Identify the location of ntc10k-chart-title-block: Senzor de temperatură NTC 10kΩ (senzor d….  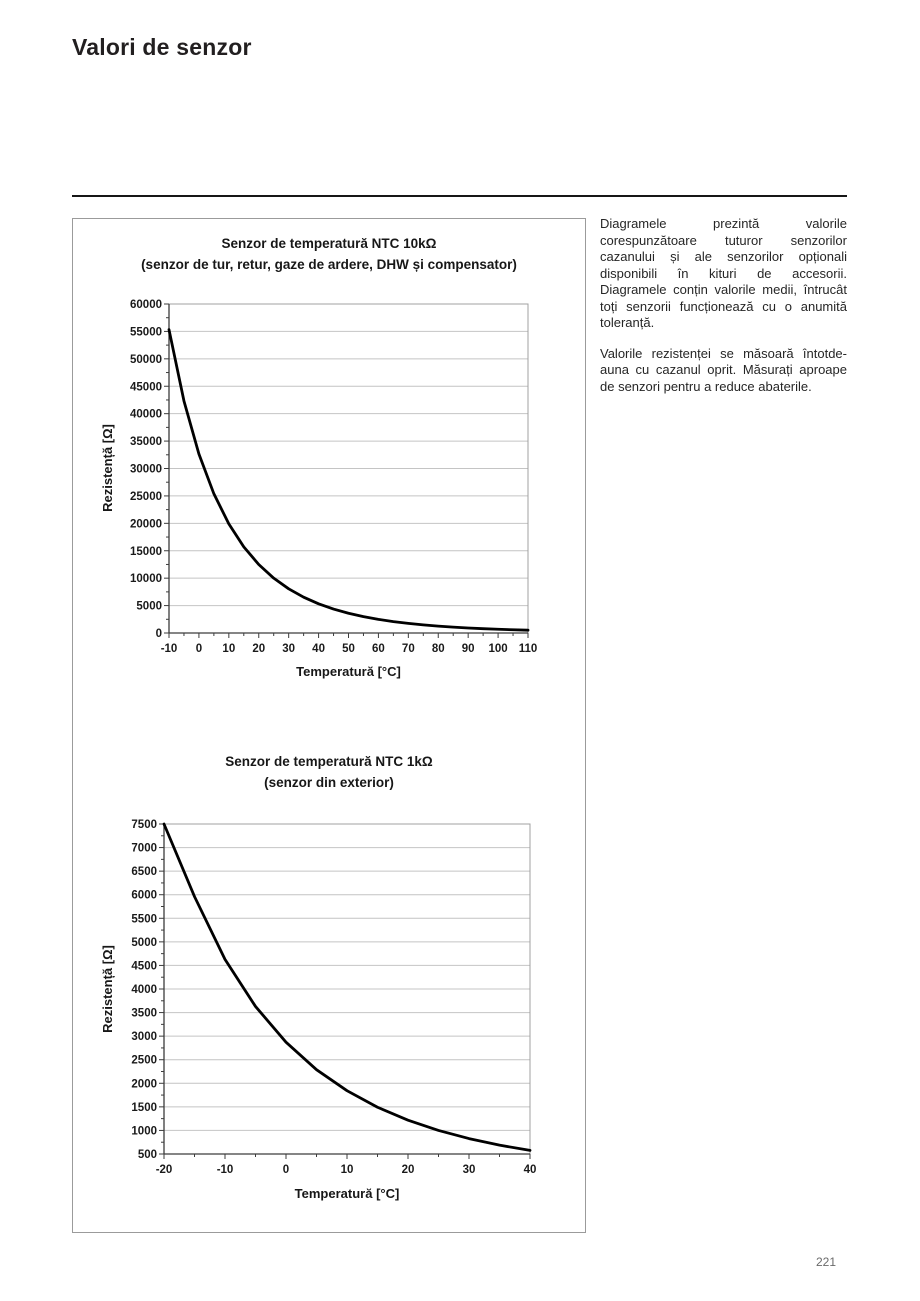
(329, 254).